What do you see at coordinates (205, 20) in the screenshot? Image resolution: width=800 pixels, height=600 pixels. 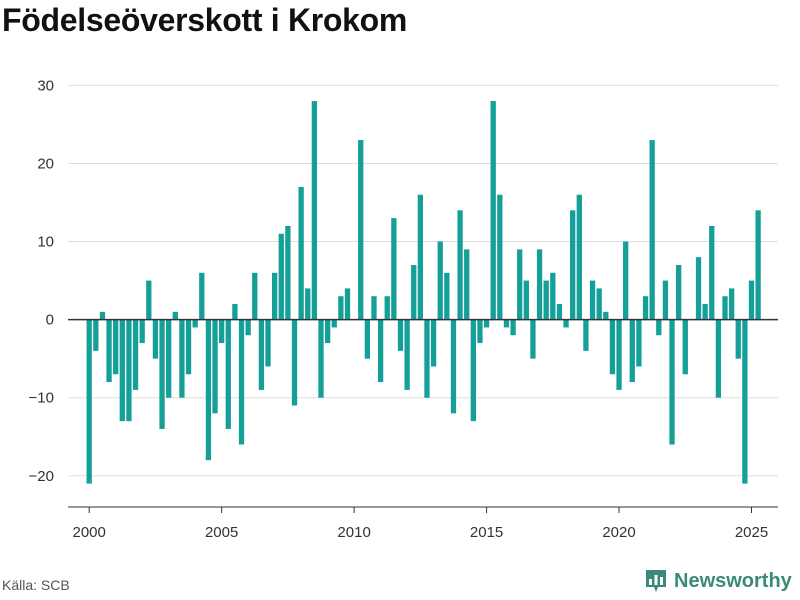 I see `chart-title: Födelseöverskott i Krokom` at bounding box center [205, 20].